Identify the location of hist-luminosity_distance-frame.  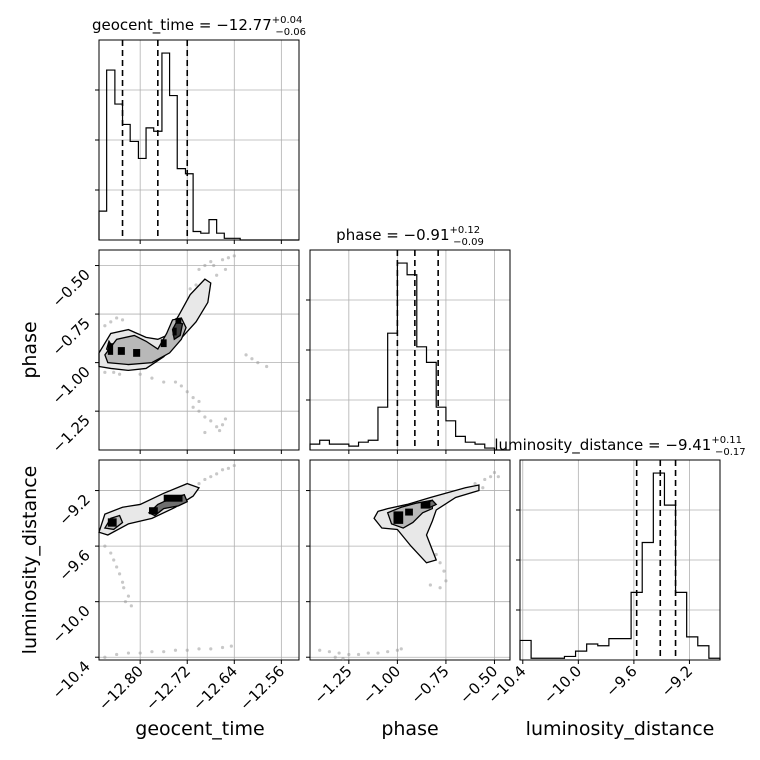
(620, 560).